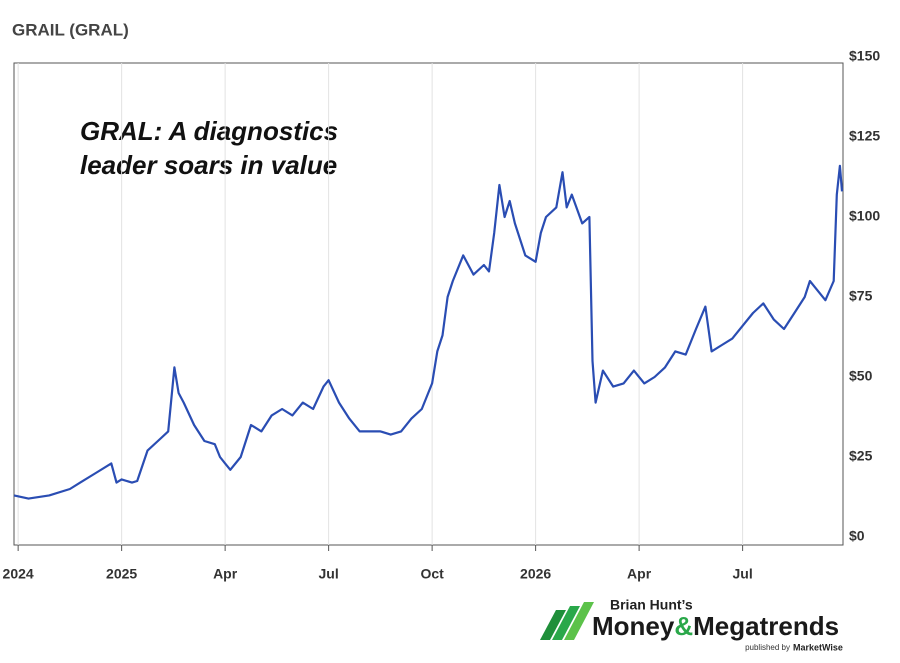 The height and width of the screenshot is (663, 900). I want to click on annotation: GRAL: A diagnostics, so click(209, 131).